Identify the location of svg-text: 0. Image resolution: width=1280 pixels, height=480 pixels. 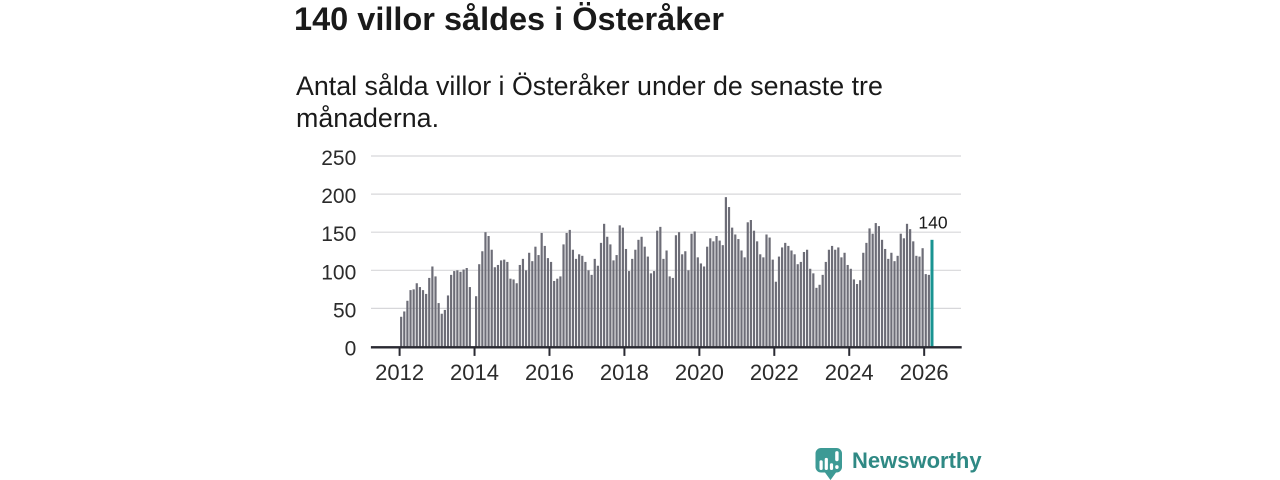
(351, 349).